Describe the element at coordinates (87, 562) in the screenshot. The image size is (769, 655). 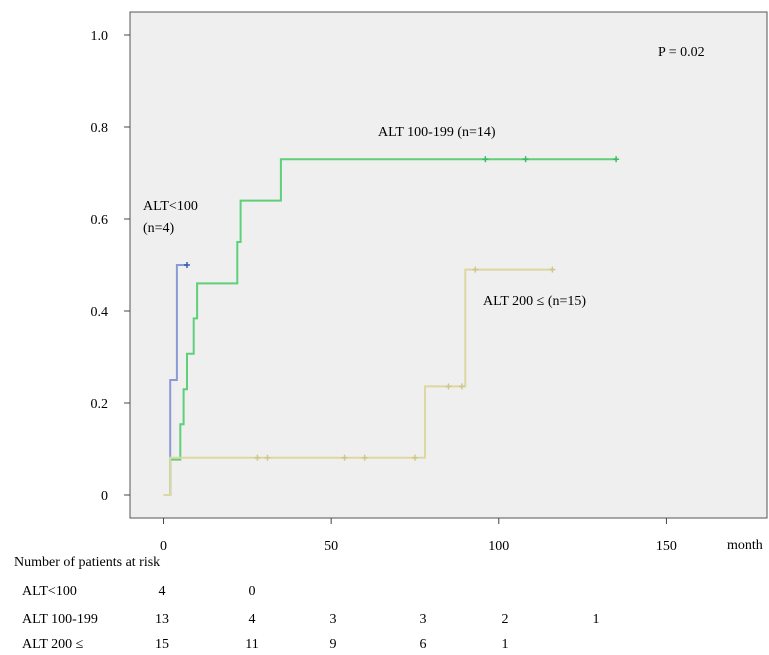
I see `risk-table-title: Number of patients at risk` at that location.